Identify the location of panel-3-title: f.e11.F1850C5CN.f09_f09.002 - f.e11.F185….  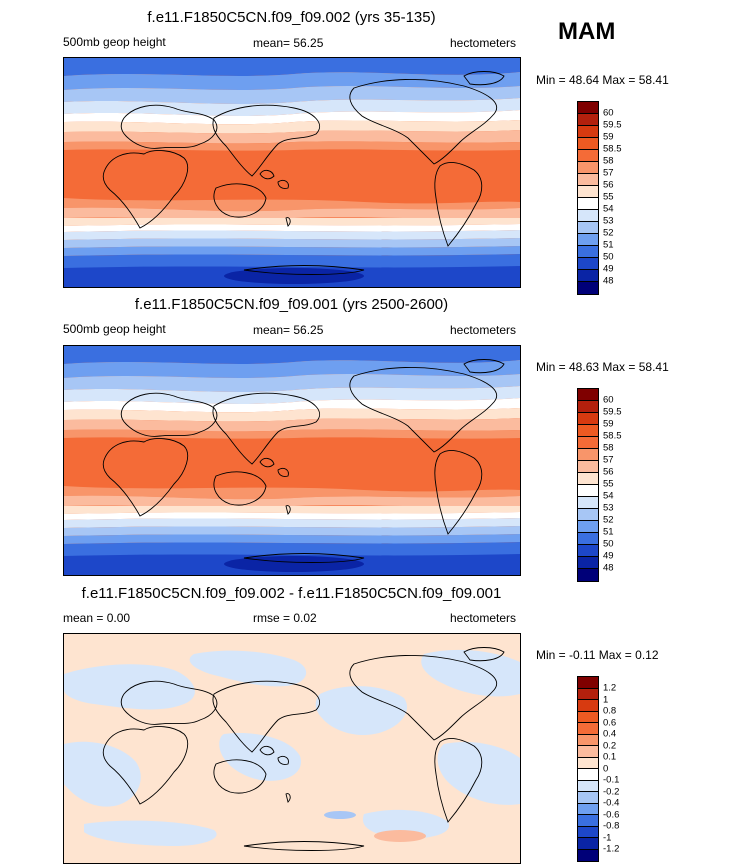
(291, 593).